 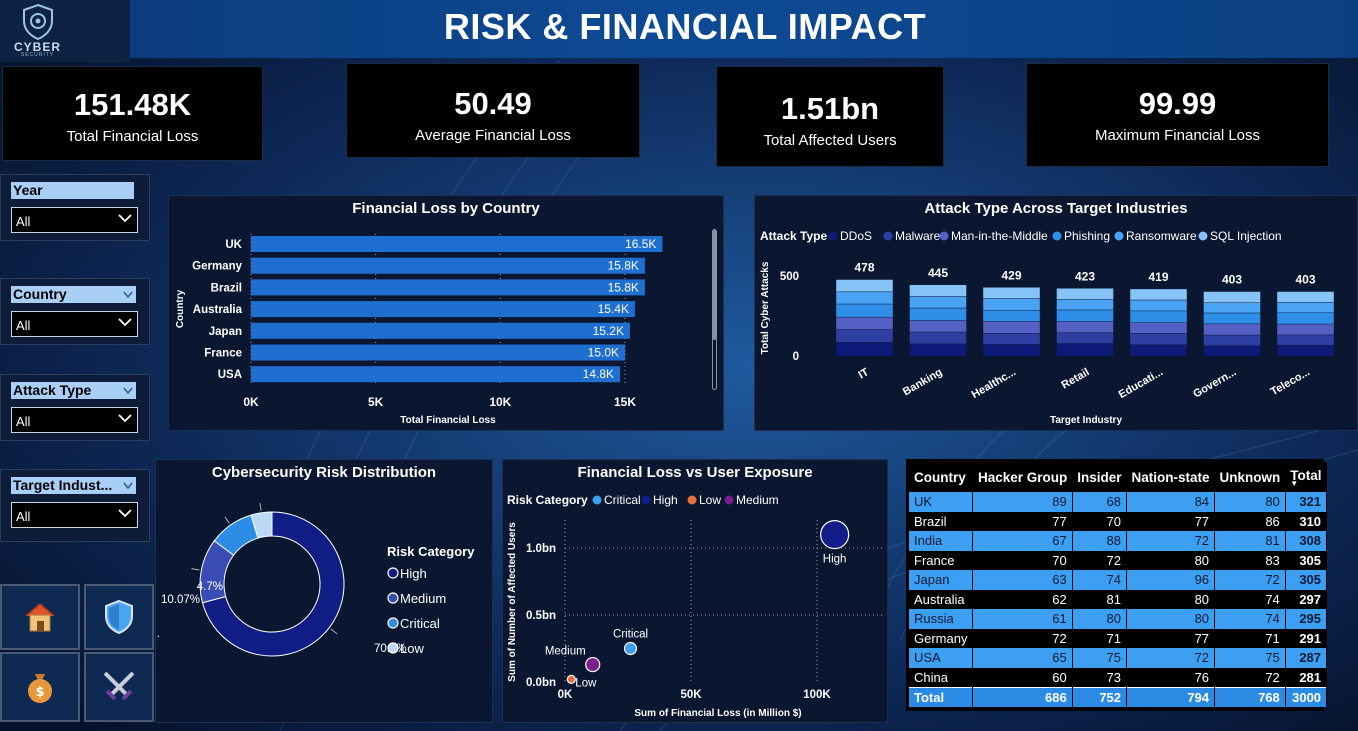 What do you see at coordinates (918, 236) in the screenshot?
I see `legend-label: Malware` at bounding box center [918, 236].